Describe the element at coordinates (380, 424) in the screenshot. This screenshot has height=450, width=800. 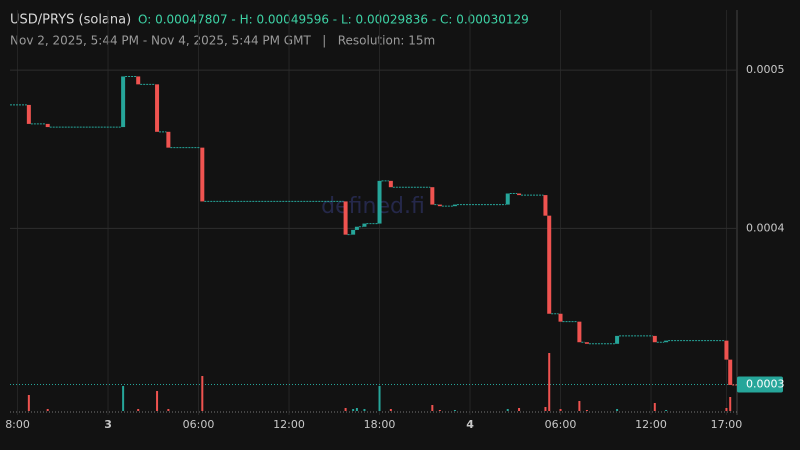
I see `x-tick-label: 18:00` at that location.